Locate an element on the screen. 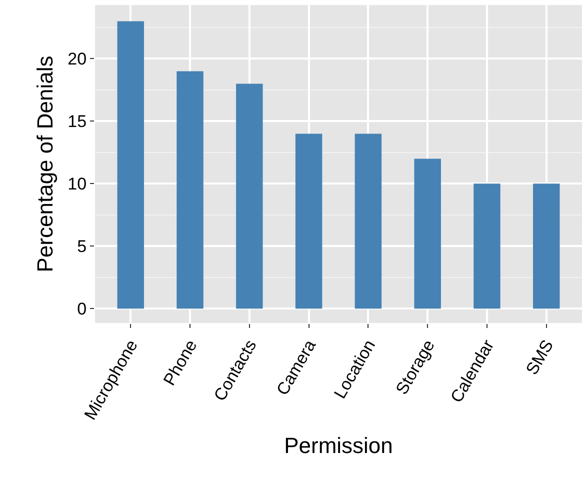 The height and width of the screenshot is (478, 584). y-axis-title: Percentage of Denials is located at coordinates (45, 164).